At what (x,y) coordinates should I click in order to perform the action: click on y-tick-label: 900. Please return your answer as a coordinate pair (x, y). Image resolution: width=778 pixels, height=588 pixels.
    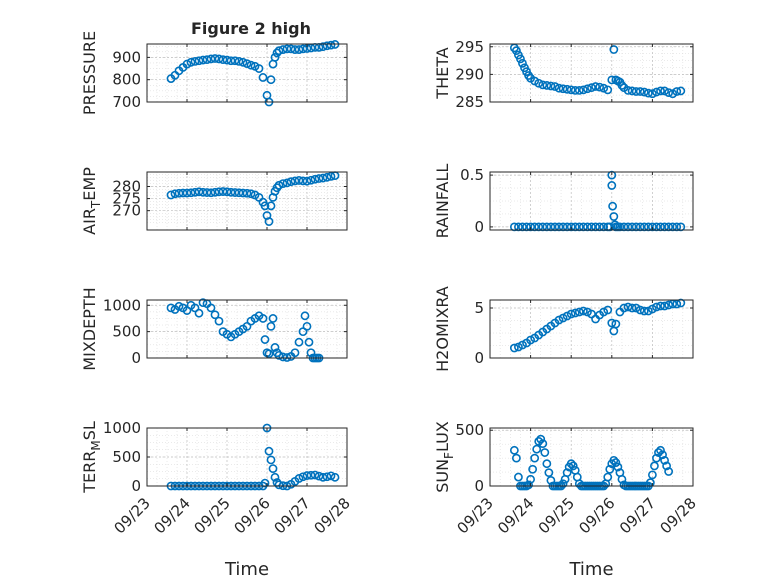
    Looking at the image, I should click on (126, 57).